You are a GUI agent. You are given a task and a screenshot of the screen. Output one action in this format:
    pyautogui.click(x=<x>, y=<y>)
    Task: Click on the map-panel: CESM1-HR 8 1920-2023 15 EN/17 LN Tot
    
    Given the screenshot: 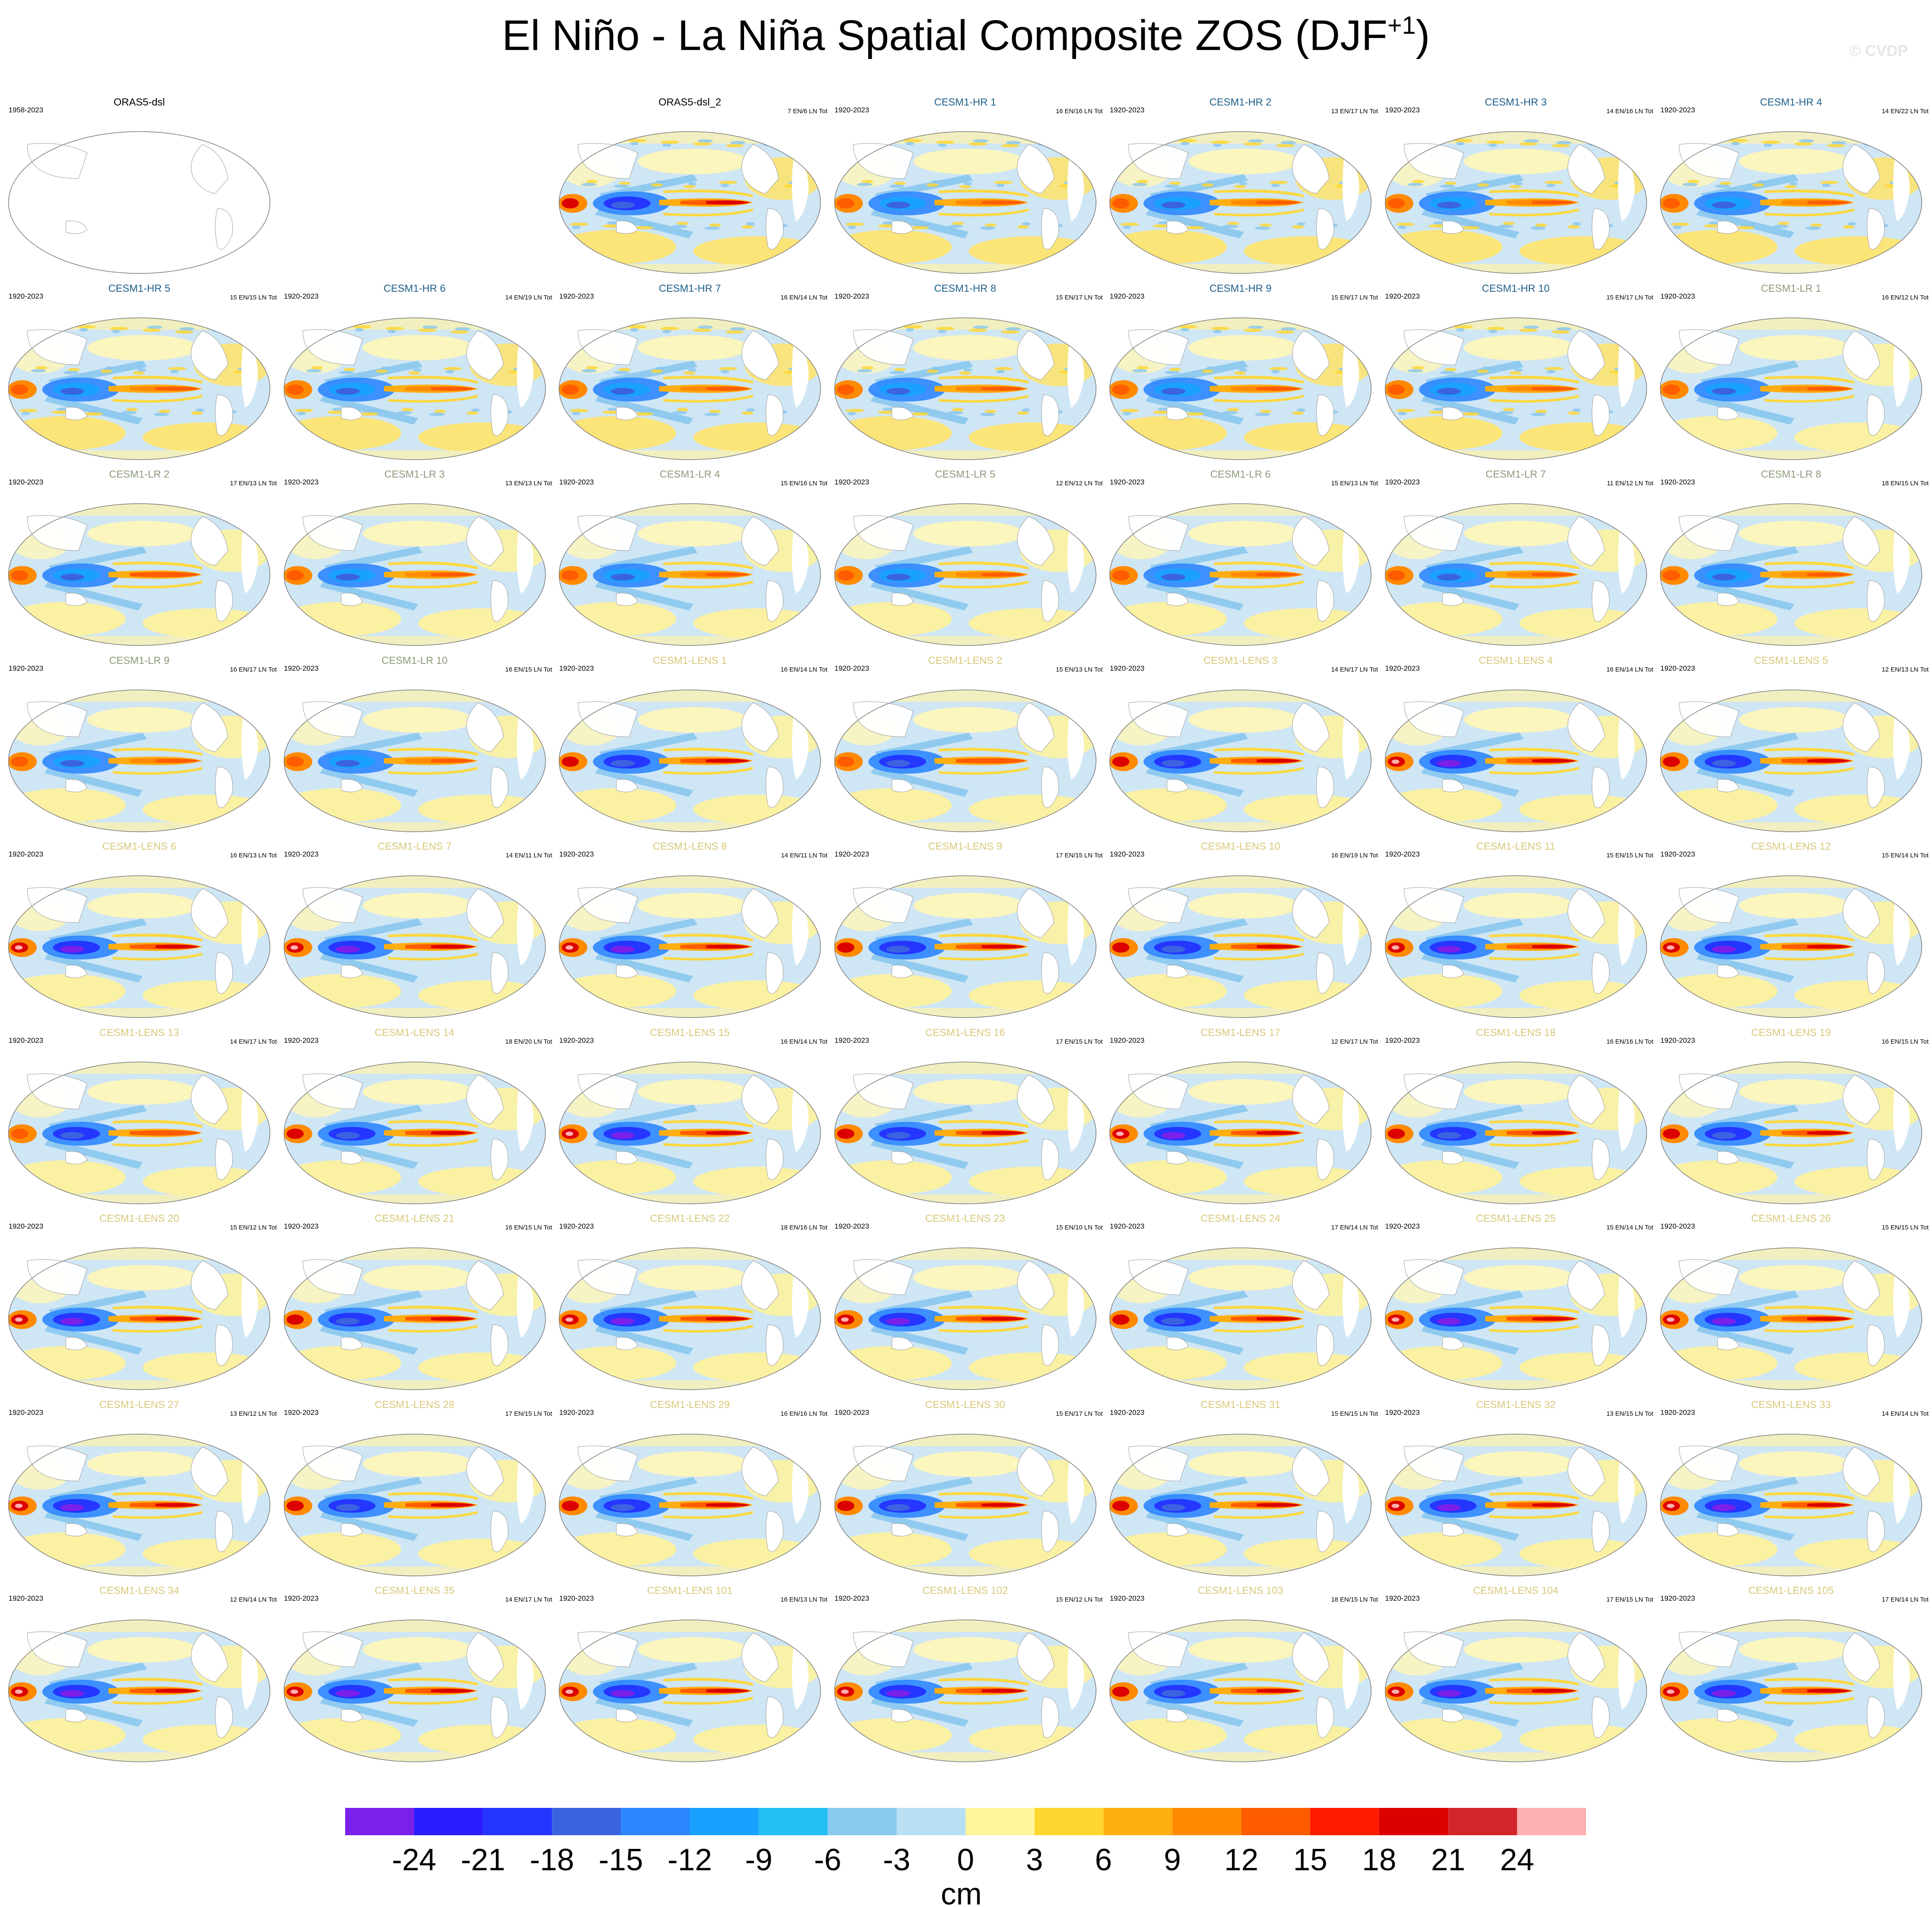 What is the action you would take?
    pyautogui.click(x=965, y=371)
    